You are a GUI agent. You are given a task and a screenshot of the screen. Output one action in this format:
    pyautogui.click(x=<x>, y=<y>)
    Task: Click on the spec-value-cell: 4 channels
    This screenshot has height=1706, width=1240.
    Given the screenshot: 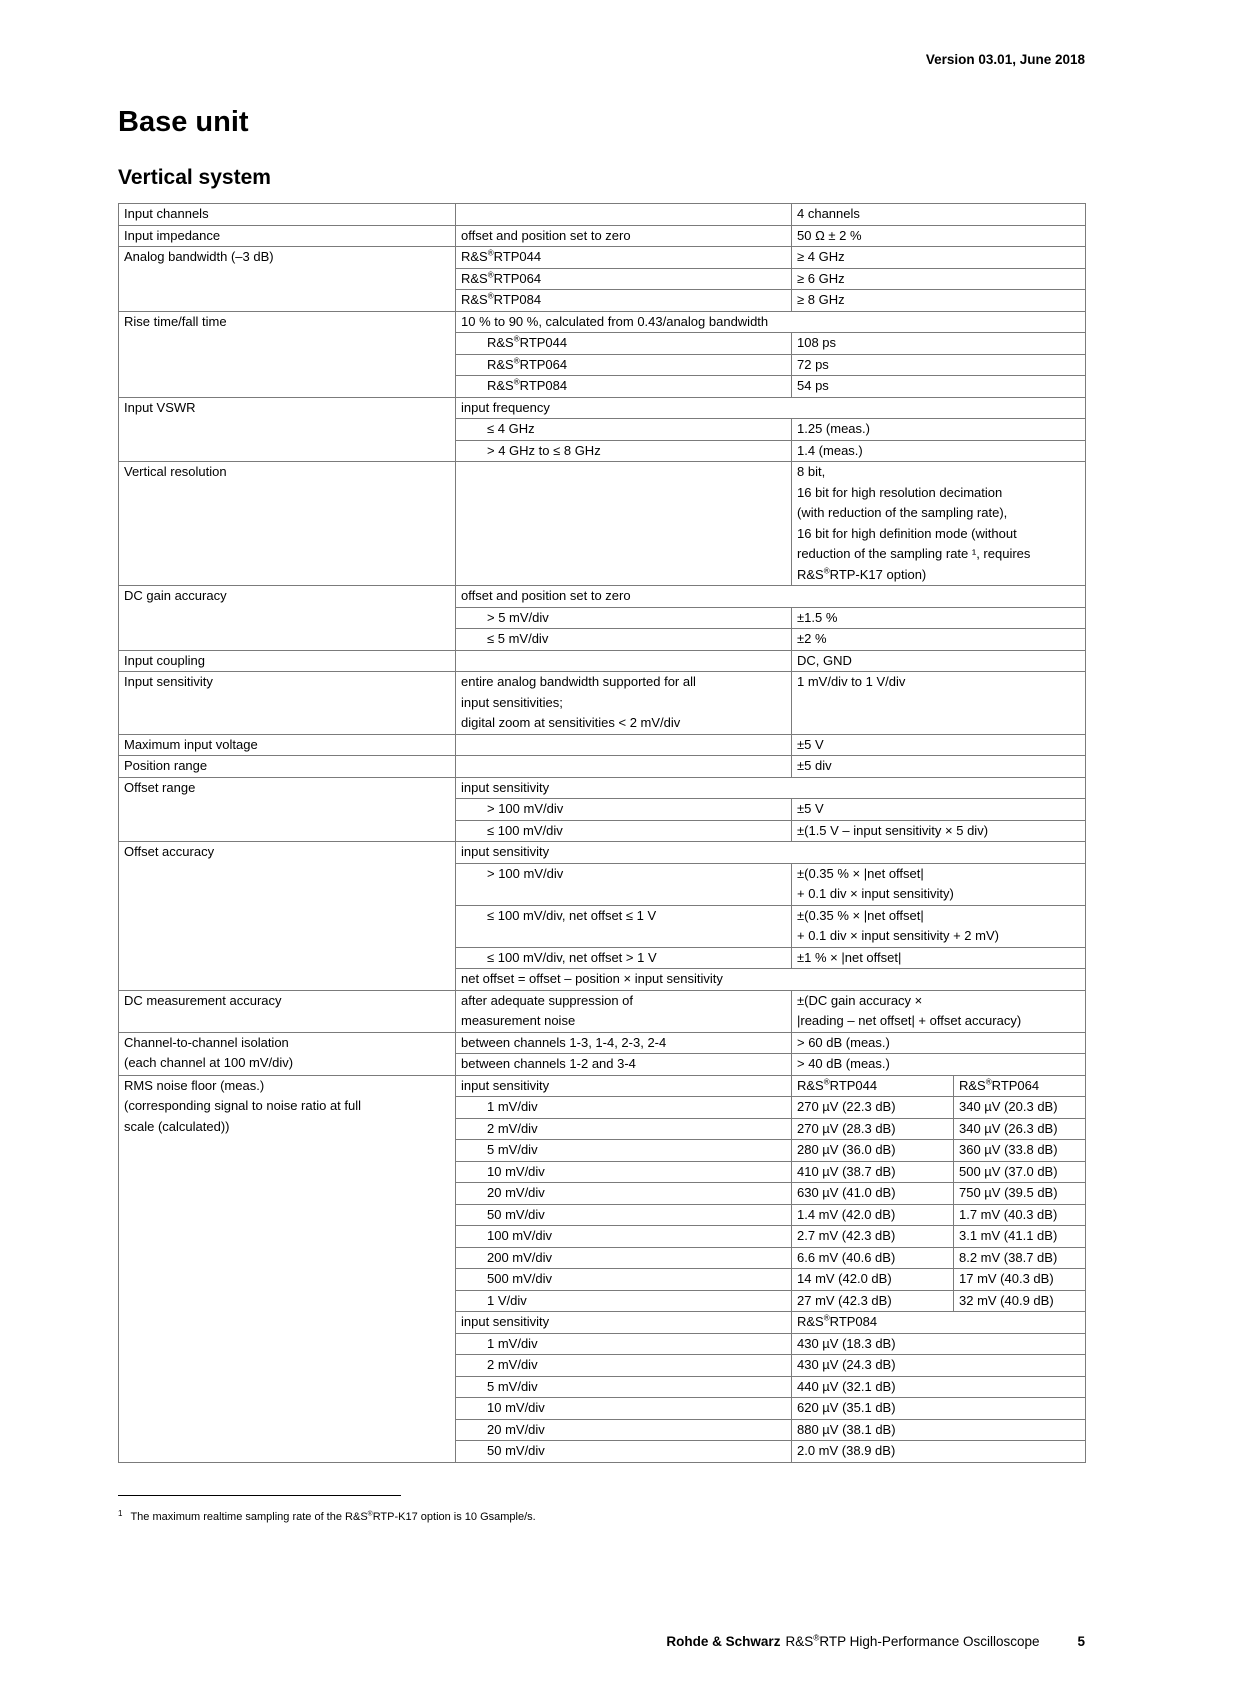 What is the action you would take?
    pyautogui.click(x=938, y=214)
    